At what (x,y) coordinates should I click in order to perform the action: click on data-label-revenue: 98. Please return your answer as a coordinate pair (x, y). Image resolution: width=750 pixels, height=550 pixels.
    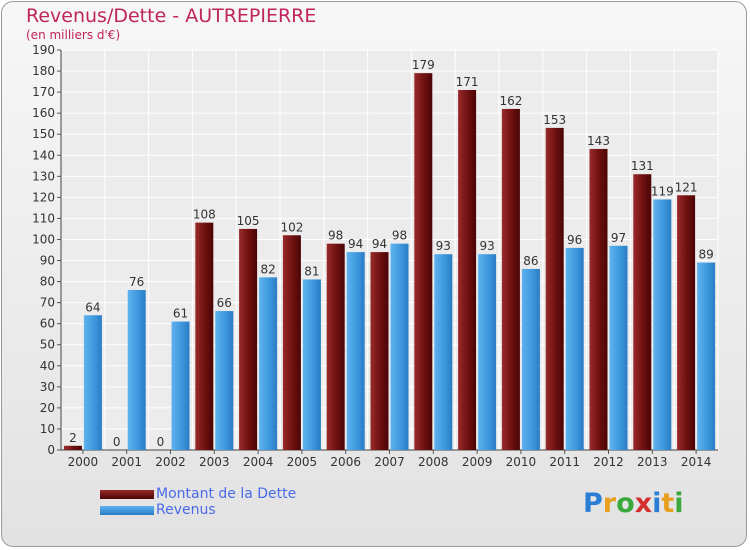
    Looking at the image, I should click on (399, 236).